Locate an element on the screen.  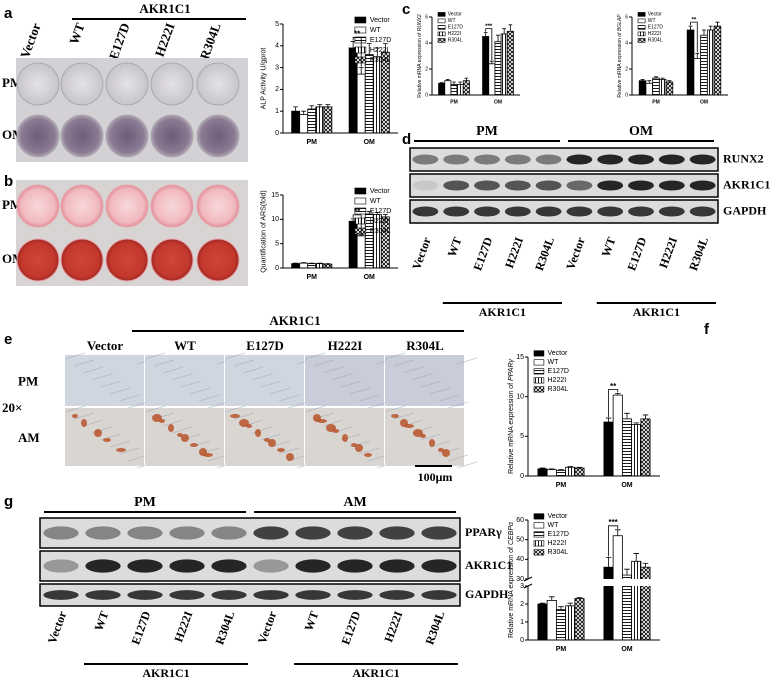
group-label: PM is located at coordinates (487, 131).